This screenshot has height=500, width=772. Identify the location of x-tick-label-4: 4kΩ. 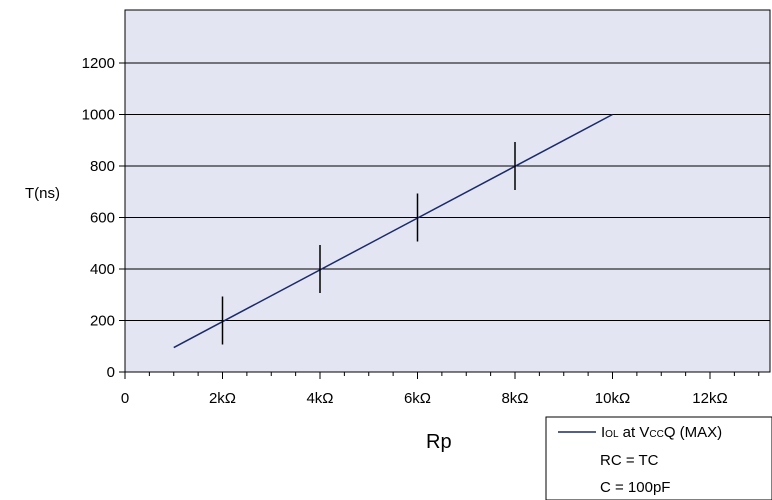
(319, 398).